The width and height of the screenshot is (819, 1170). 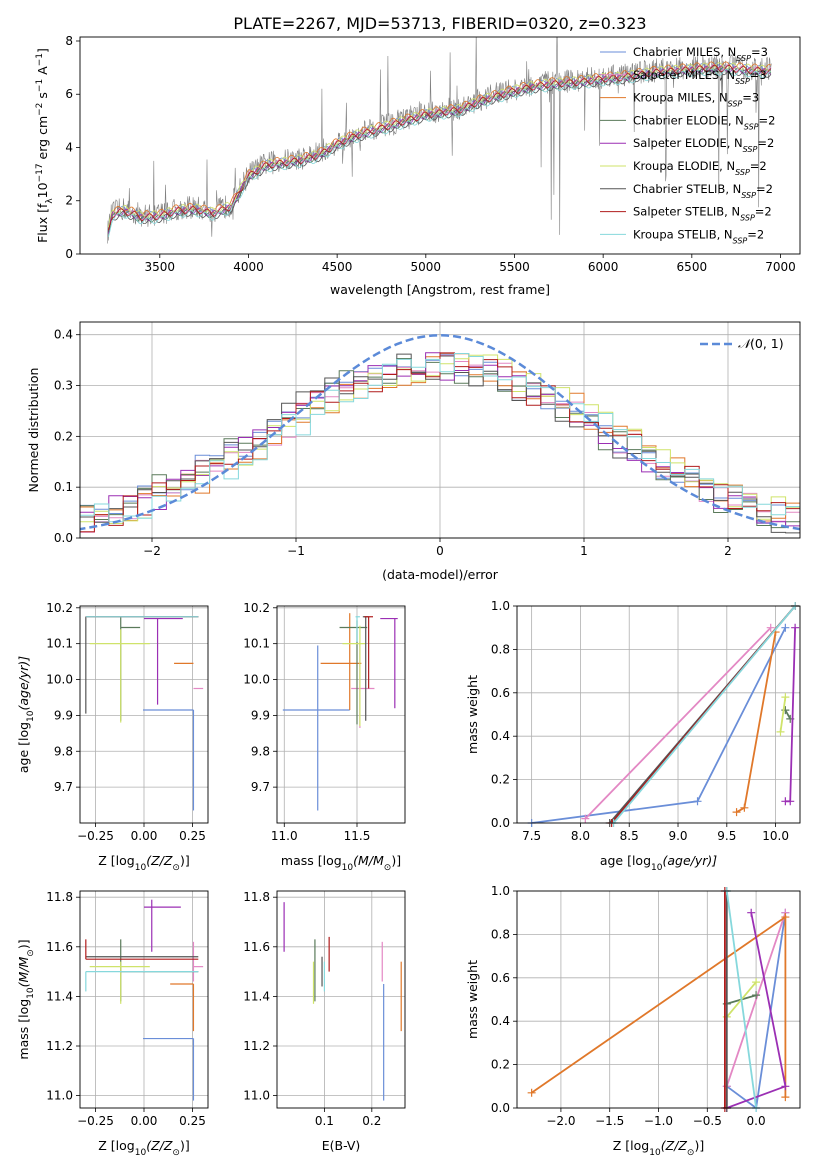 I want to click on age_vs_Z-xtick-label: −0.25, so click(x=95, y=836).